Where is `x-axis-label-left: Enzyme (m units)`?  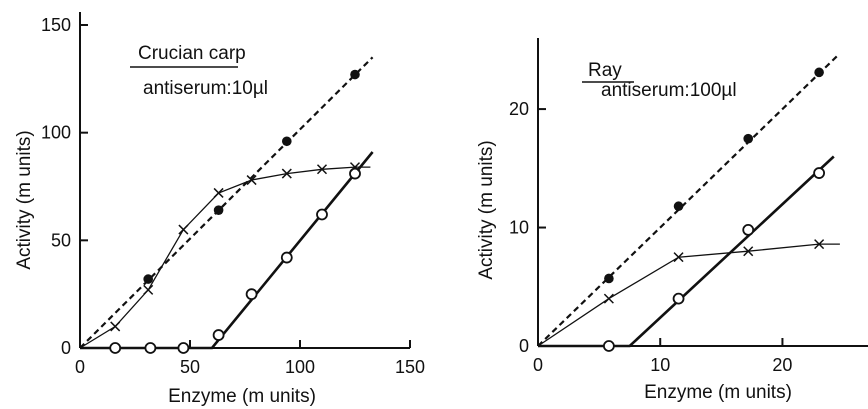
x-axis-label-left: Enzyme (m units) is located at coordinates (242, 396).